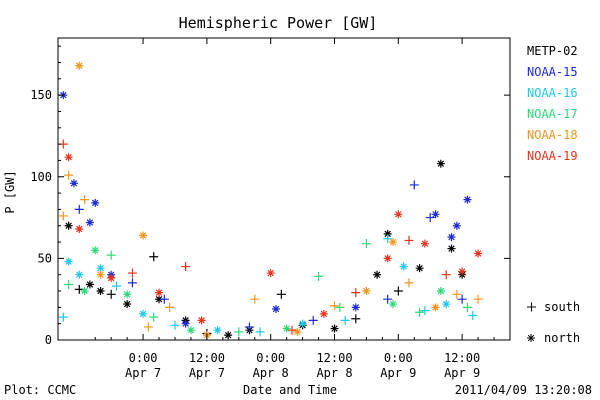  Describe the element at coordinates (552, 114) in the screenshot. I see `legend-entry-noaa-17: NOAA-17` at that location.